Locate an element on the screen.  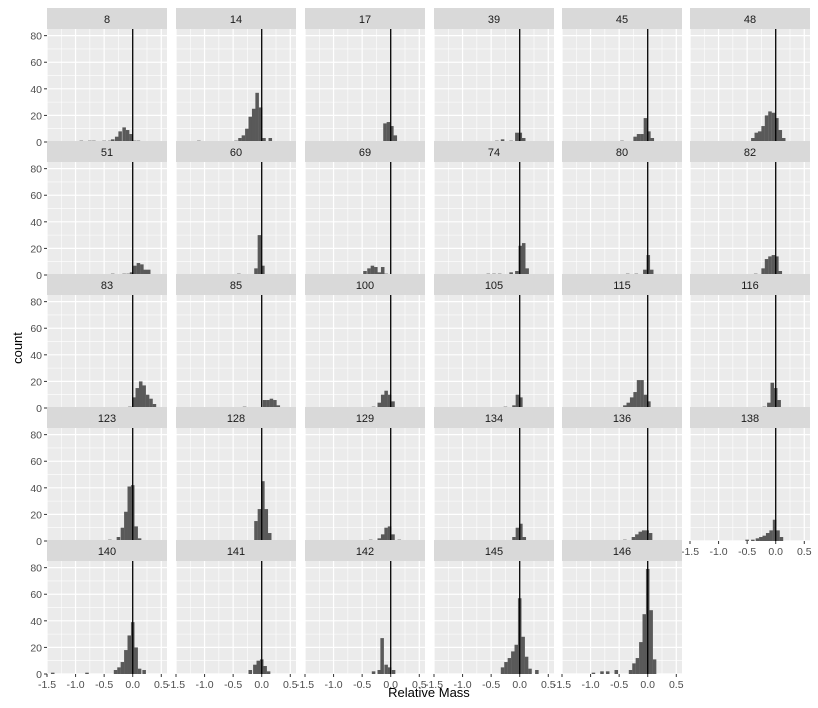
strip-label: 60 is located at coordinates (236, 153).